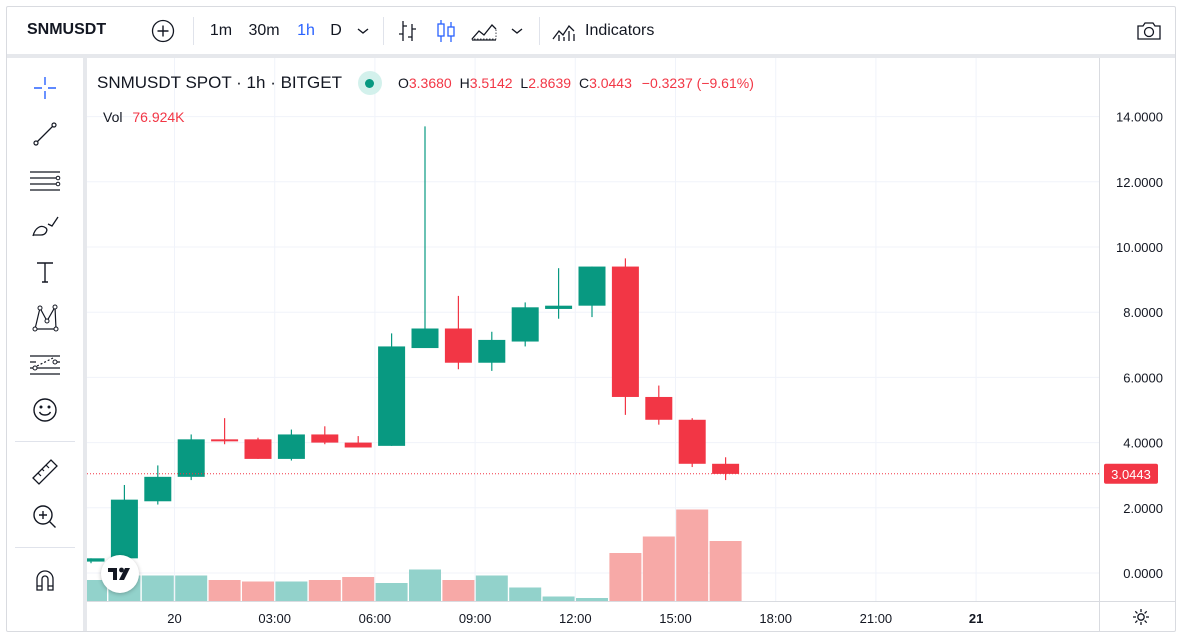  I want to click on low-value: 2.8639, so click(550, 83).